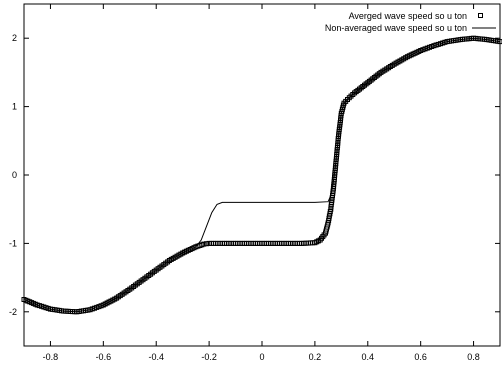 This screenshot has height=367, width=502. What do you see at coordinates (104, 357) in the screenshot?
I see `x-tick-label: -0.6` at bounding box center [104, 357].